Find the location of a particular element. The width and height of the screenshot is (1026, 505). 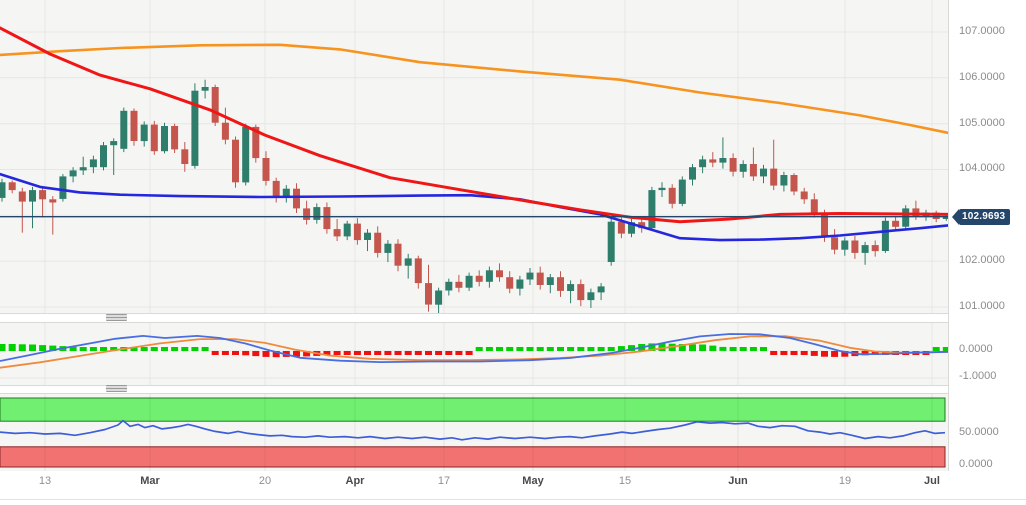

rsi-chart-canvas is located at coordinates (474, 432).